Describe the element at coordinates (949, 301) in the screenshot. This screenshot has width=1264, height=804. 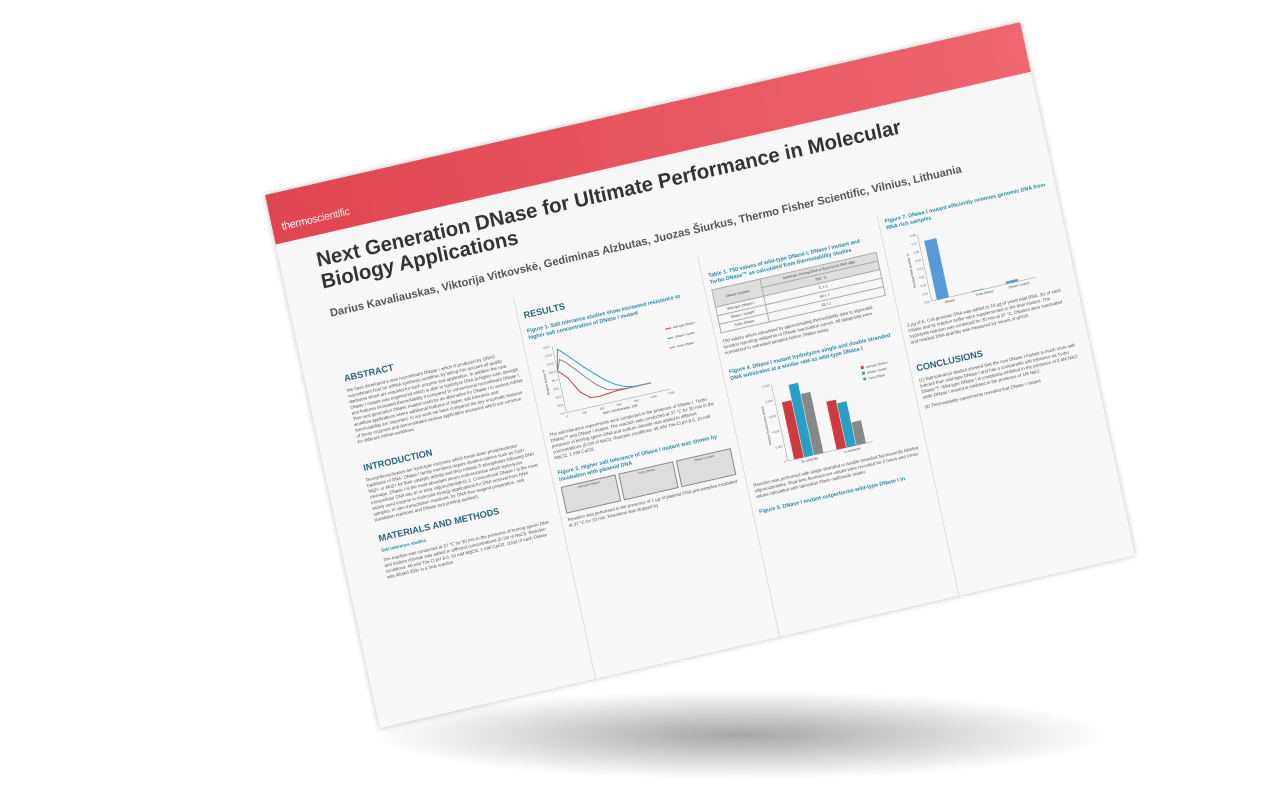
I see `x-tick-label: DNaseI` at that location.